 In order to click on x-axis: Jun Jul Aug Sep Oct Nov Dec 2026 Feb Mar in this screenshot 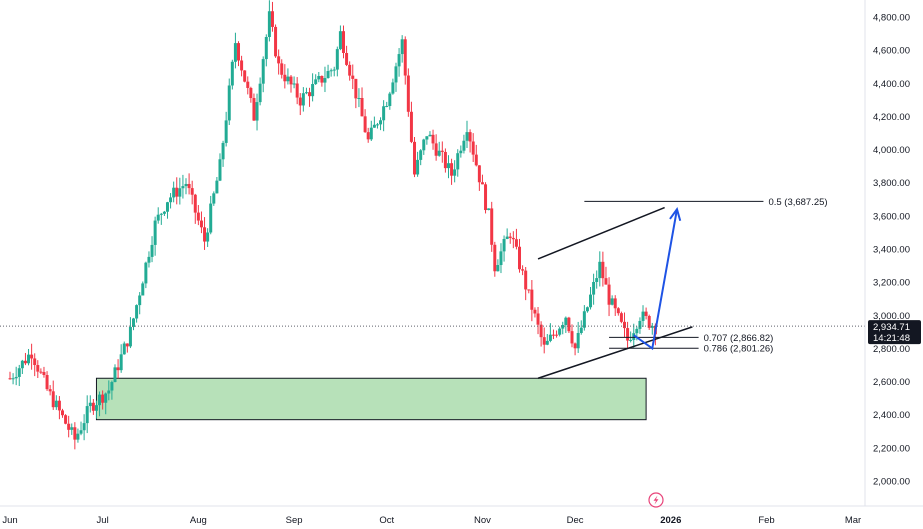, I will do `click(431, 520)`.